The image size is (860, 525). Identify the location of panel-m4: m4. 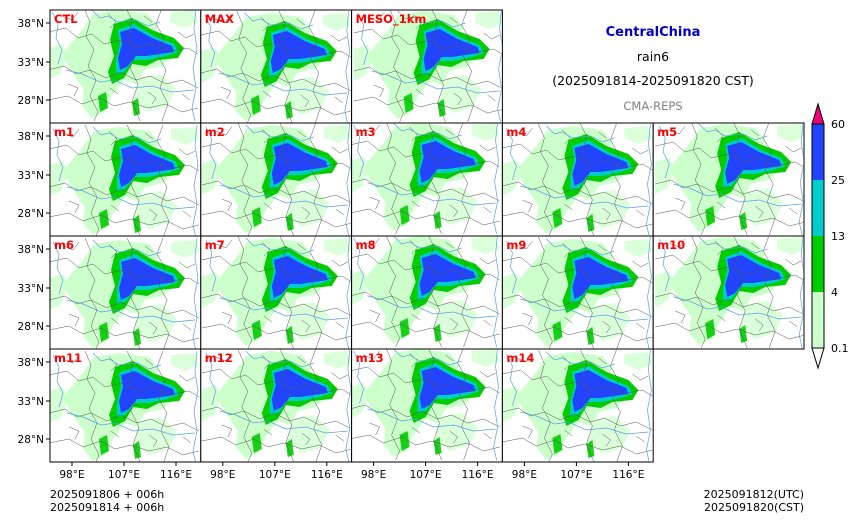
(577, 179).